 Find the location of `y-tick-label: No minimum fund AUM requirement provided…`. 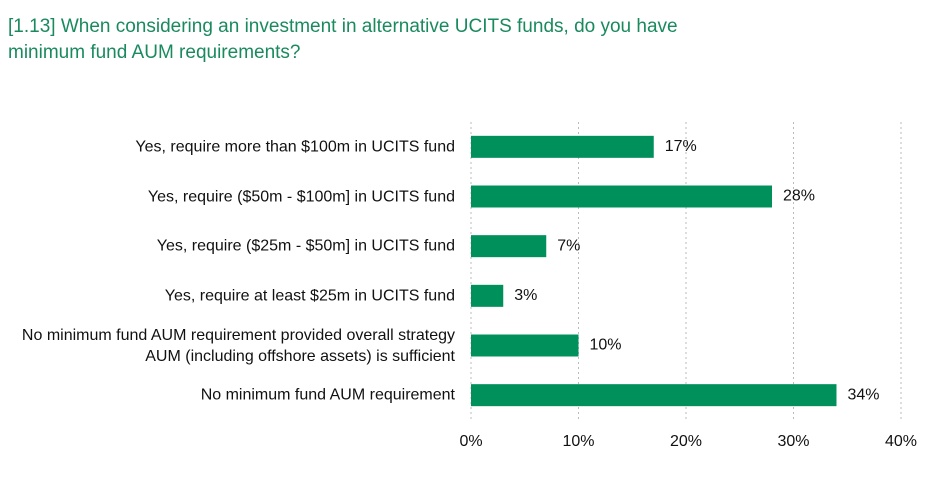

y-tick-label: No minimum fund AUM requirement provided… is located at coordinates (238, 345).